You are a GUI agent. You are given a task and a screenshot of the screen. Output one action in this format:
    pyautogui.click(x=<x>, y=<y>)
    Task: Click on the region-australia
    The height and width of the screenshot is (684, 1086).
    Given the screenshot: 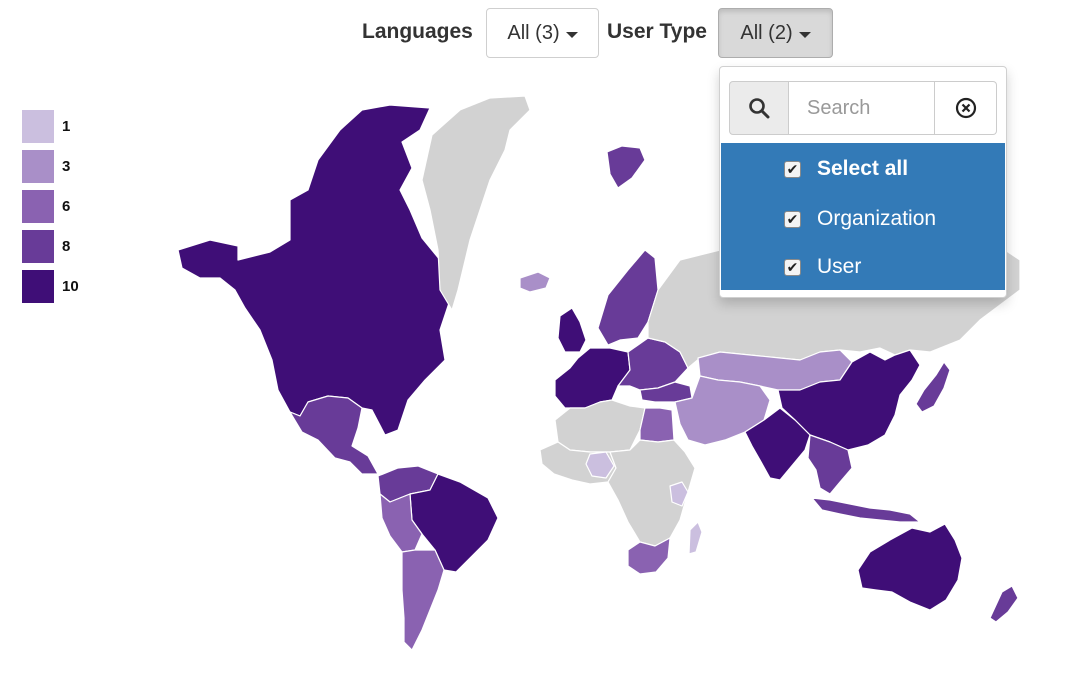 What is the action you would take?
    pyautogui.click(x=910, y=567)
    